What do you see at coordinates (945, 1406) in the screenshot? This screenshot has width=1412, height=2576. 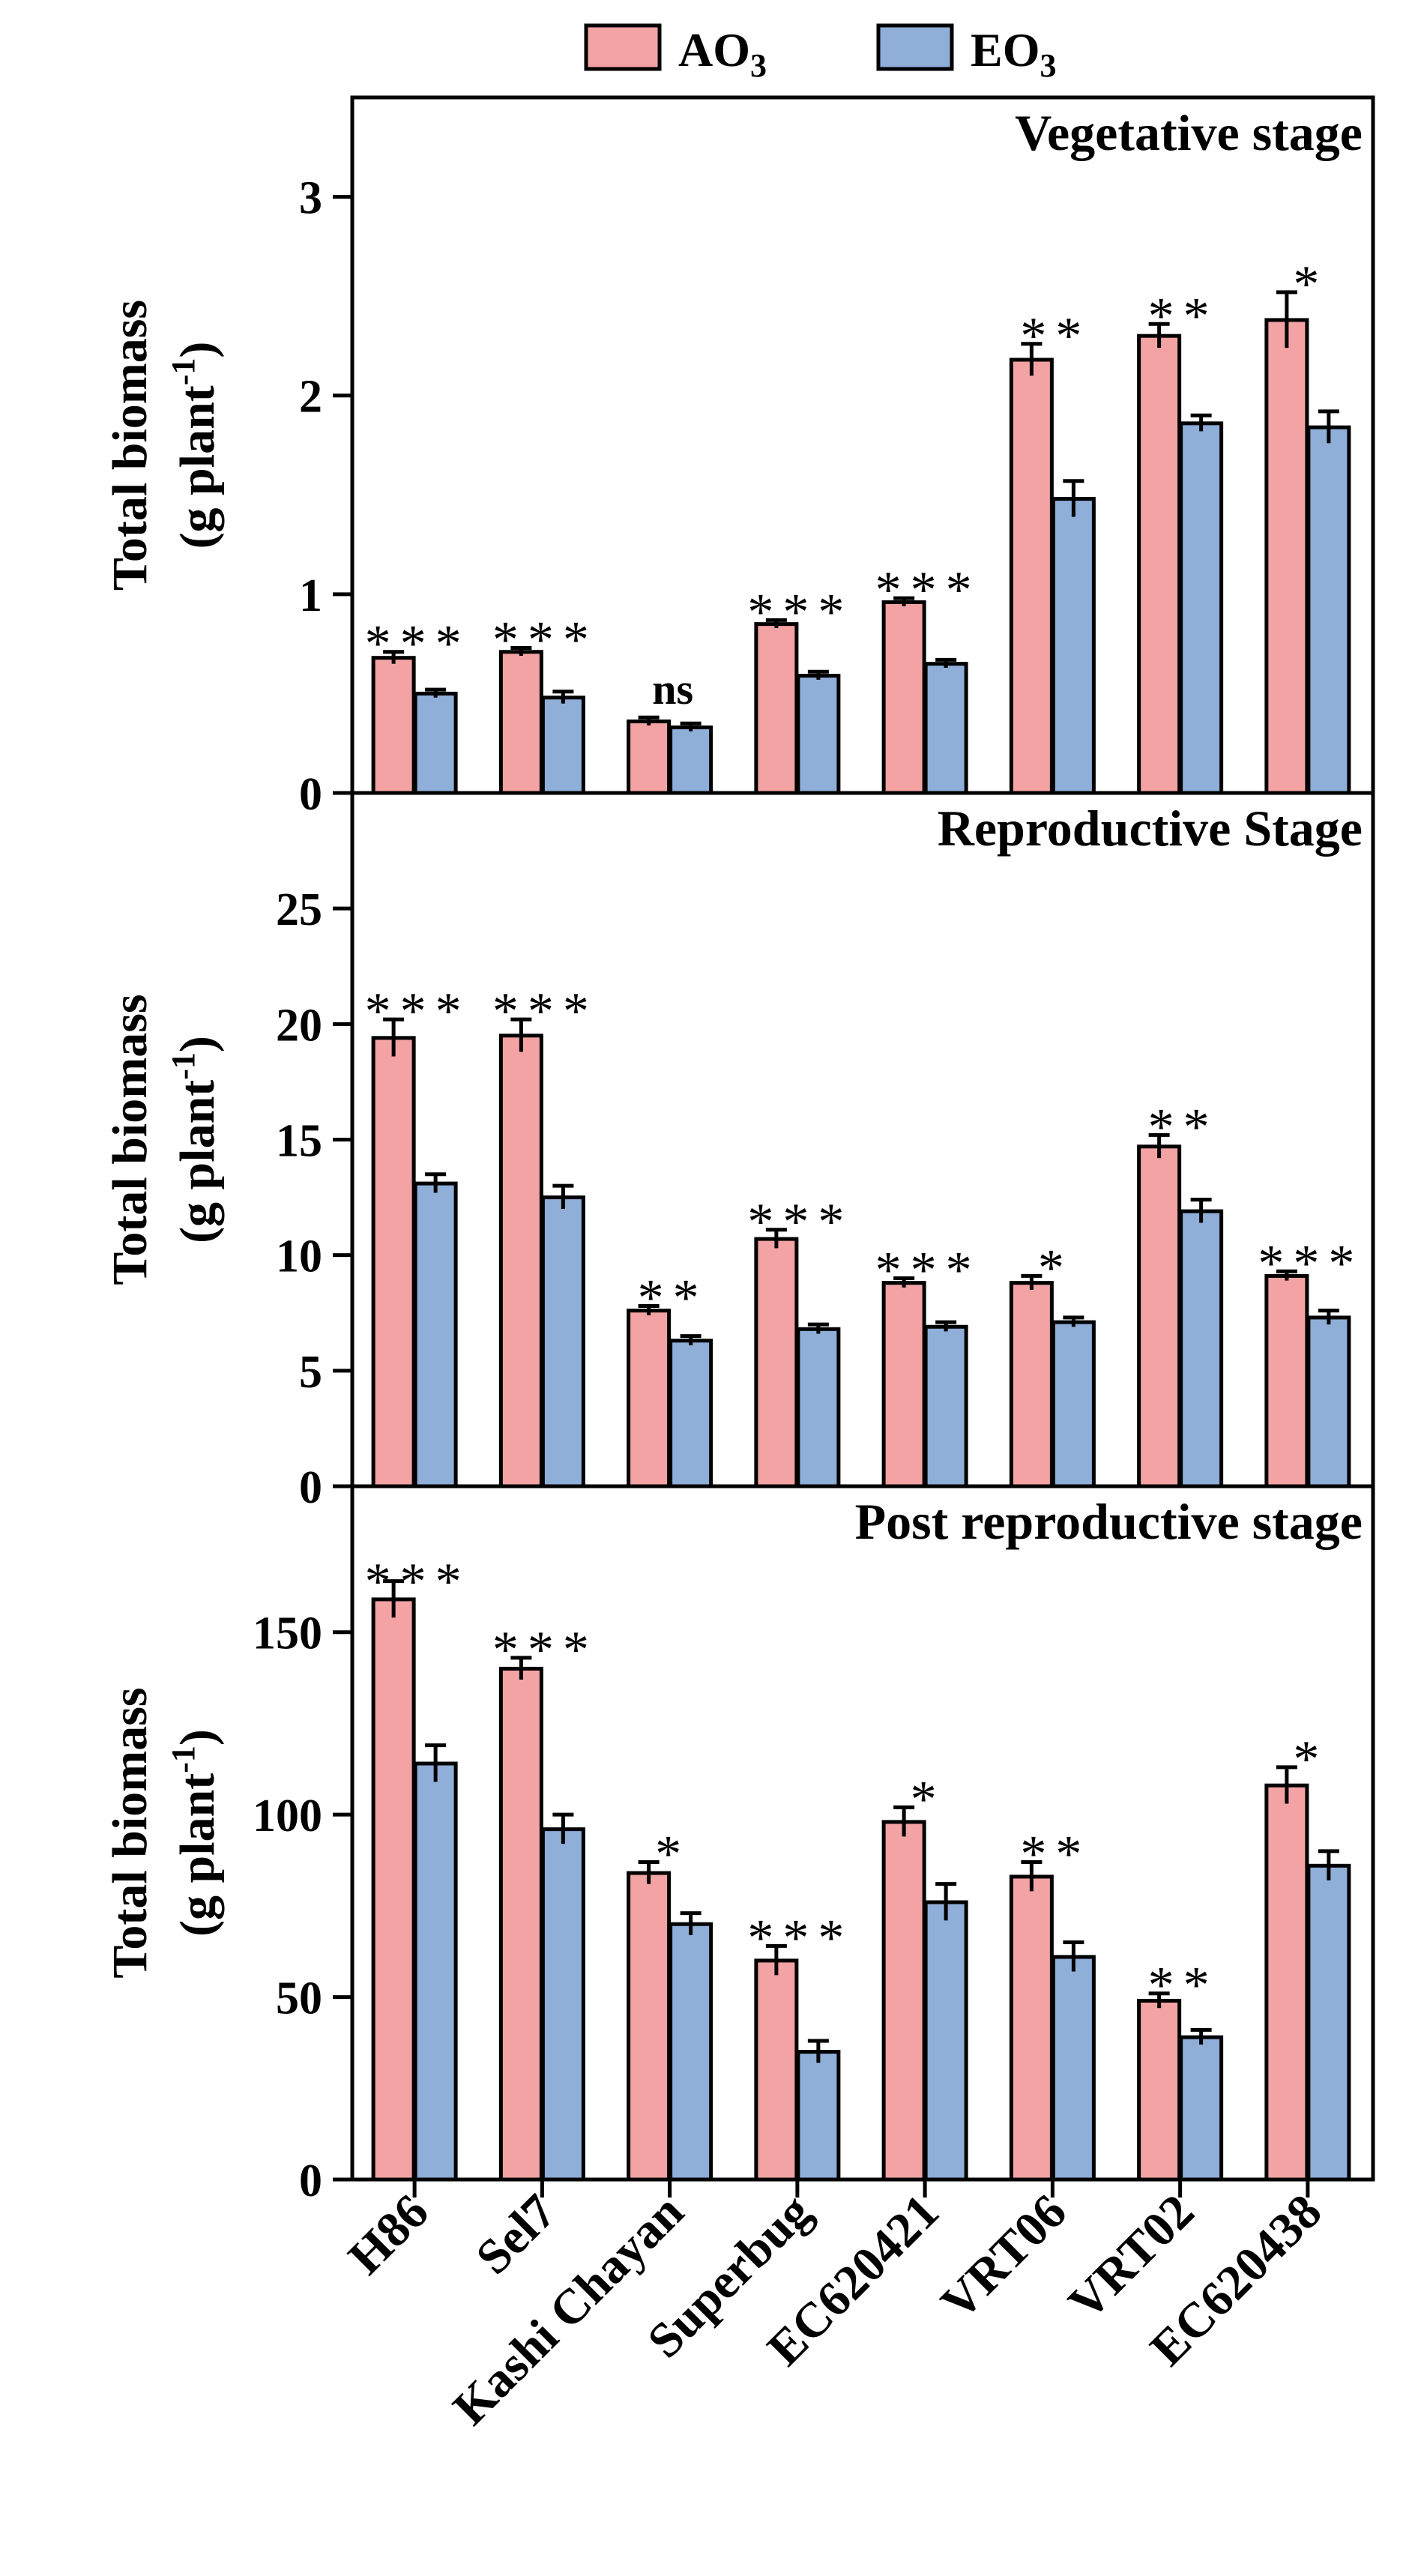 I see `bar-eo3-ec620421` at bounding box center [945, 1406].